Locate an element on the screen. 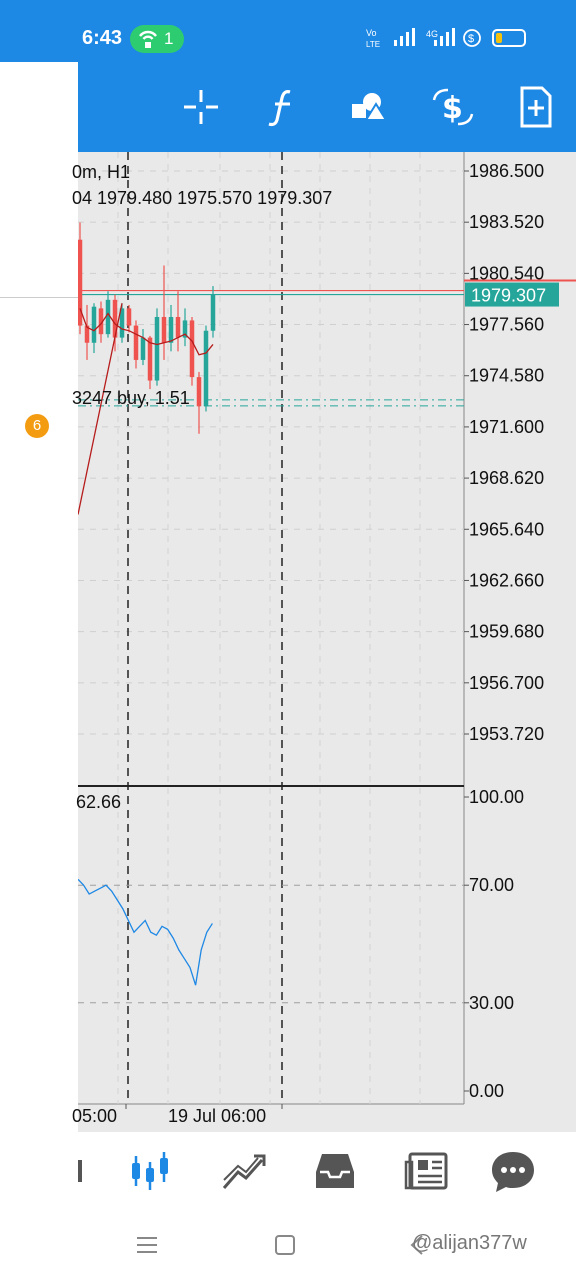 This screenshot has height=1280, width=576. bottom-navigation is located at coordinates (327, 1171).